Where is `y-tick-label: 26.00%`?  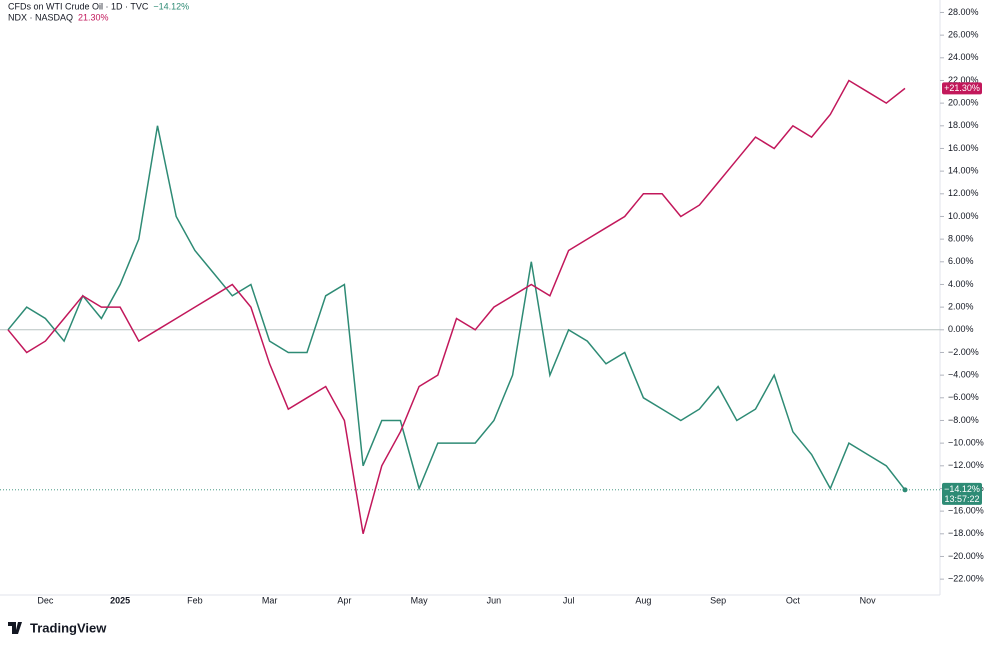
y-tick-label: 26.00% is located at coordinates (963, 35).